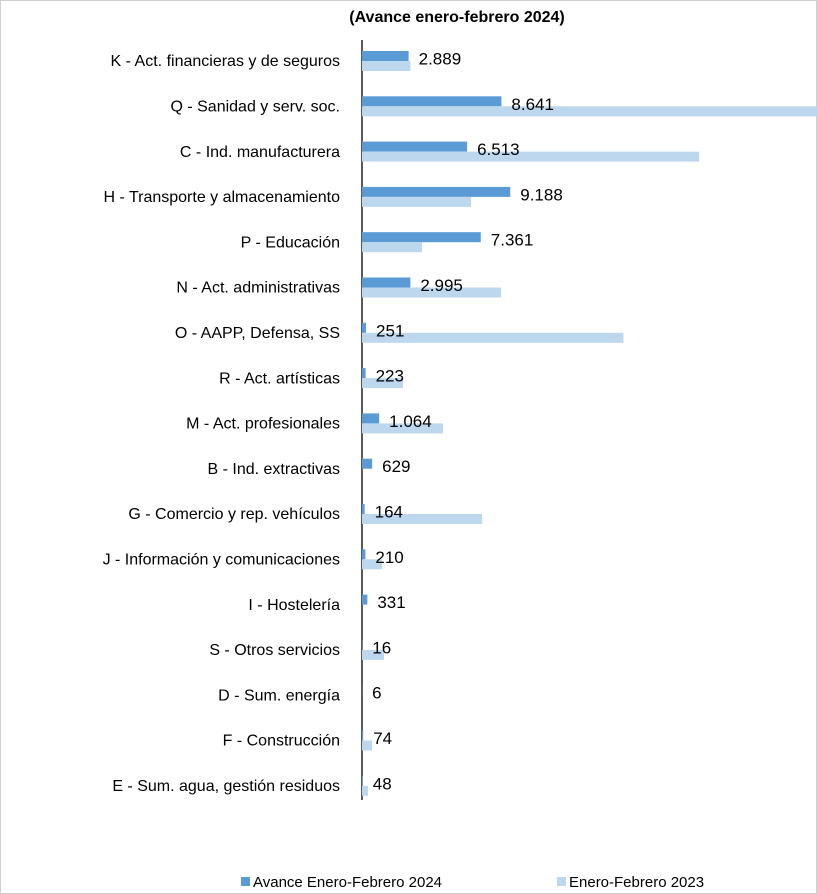  What do you see at coordinates (281, 741) in the screenshot?
I see `y-tick-label: F - Construcción` at bounding box center [281, 741].